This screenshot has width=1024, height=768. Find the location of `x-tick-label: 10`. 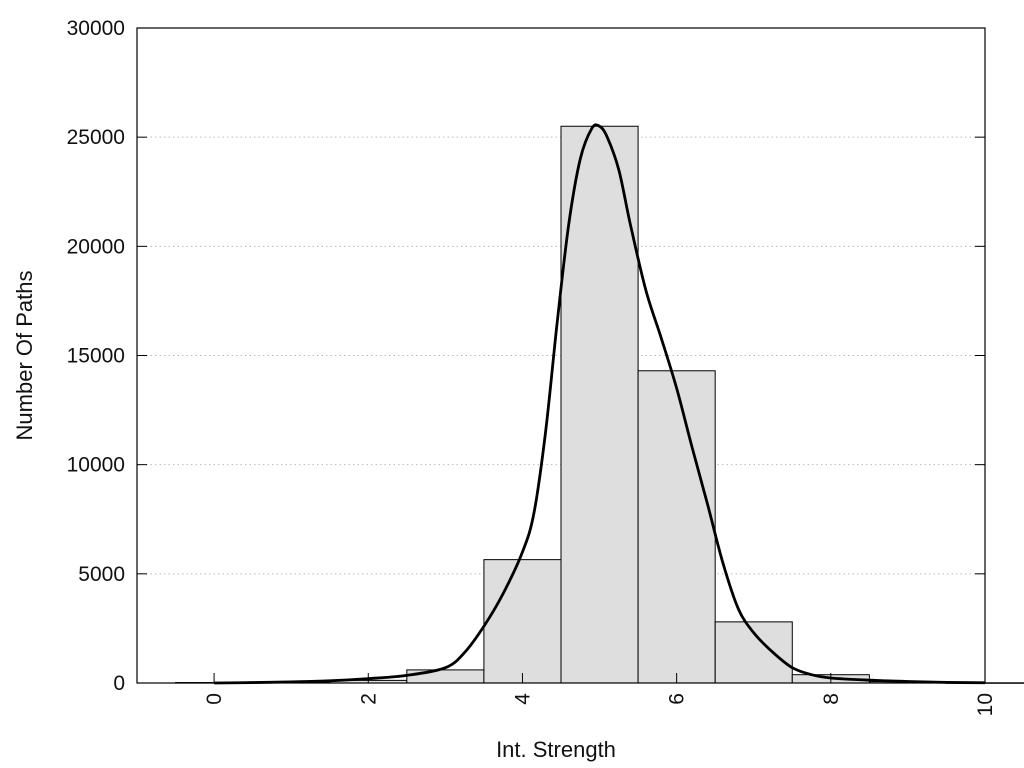

x-tick-label: 10 is located at coordinates (985, 704).